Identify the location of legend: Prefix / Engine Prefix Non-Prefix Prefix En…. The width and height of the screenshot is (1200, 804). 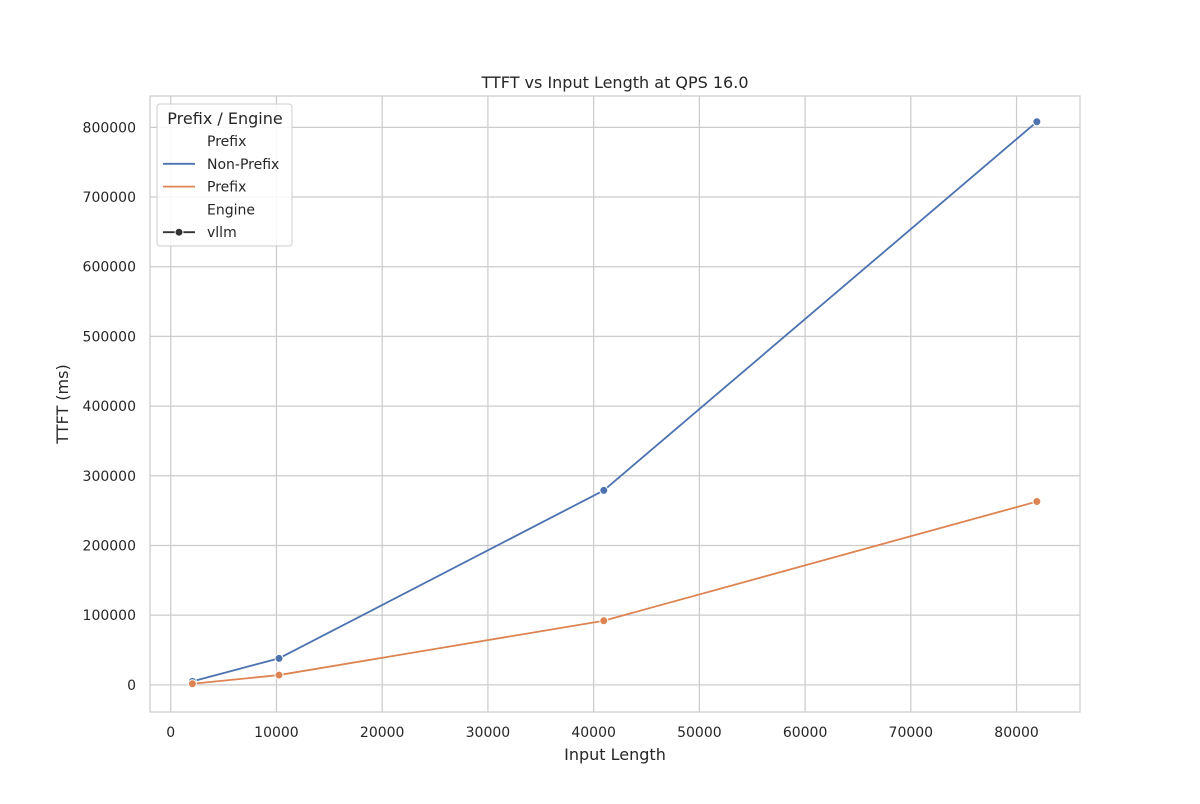
(224, 175).